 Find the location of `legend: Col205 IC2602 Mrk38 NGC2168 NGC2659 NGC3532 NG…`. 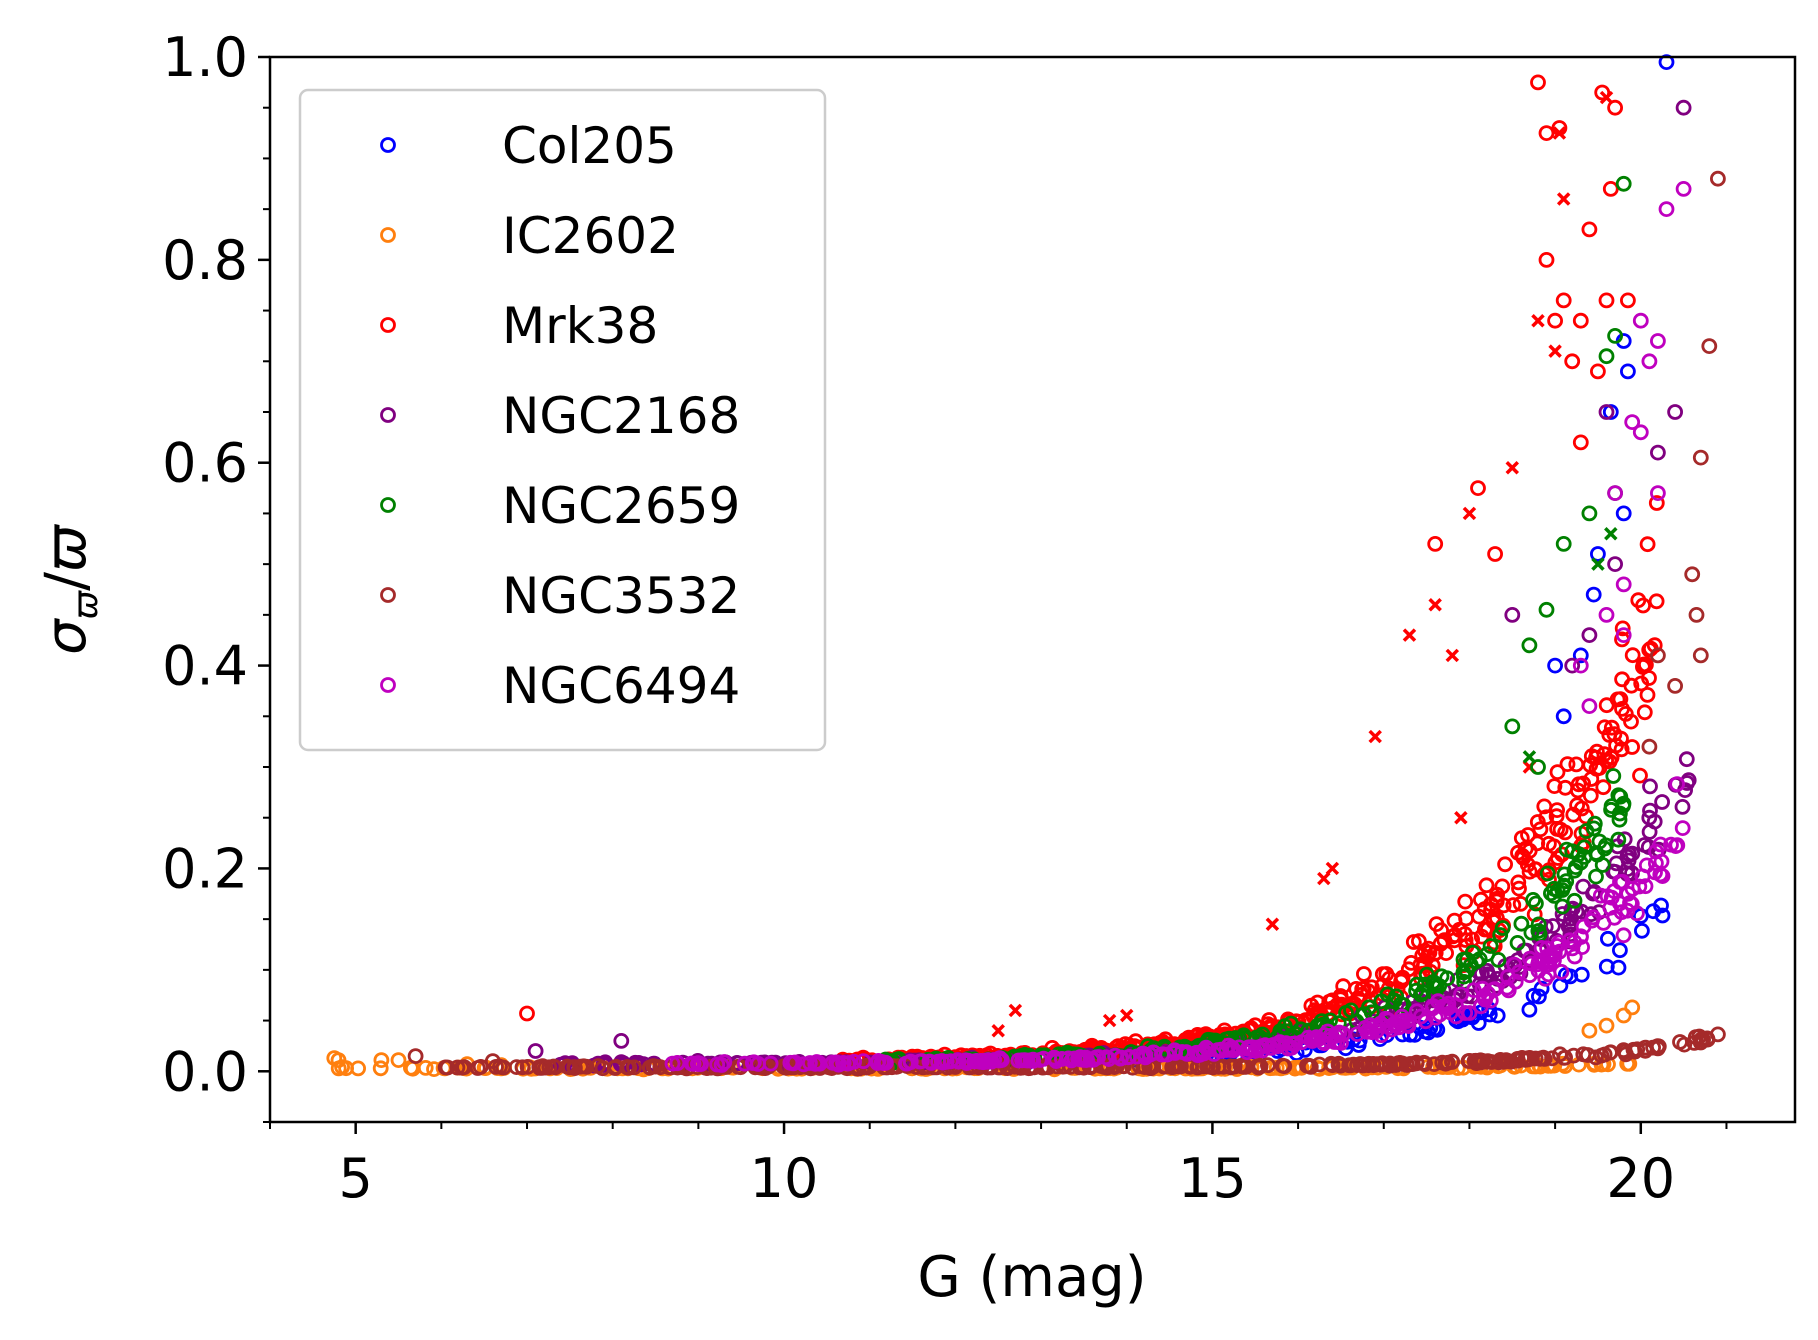

legend: Col205 IC2602 Mrk38 NGC2168 NGC2659 NGC3532 NG… is located at coordinates (562, 420).